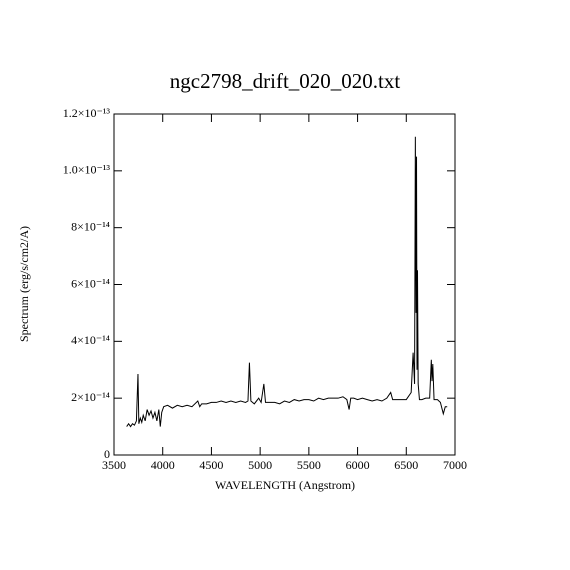  I want to click on x-axis-label: WAVELENGTH (Angstrom), so click(285, 485).